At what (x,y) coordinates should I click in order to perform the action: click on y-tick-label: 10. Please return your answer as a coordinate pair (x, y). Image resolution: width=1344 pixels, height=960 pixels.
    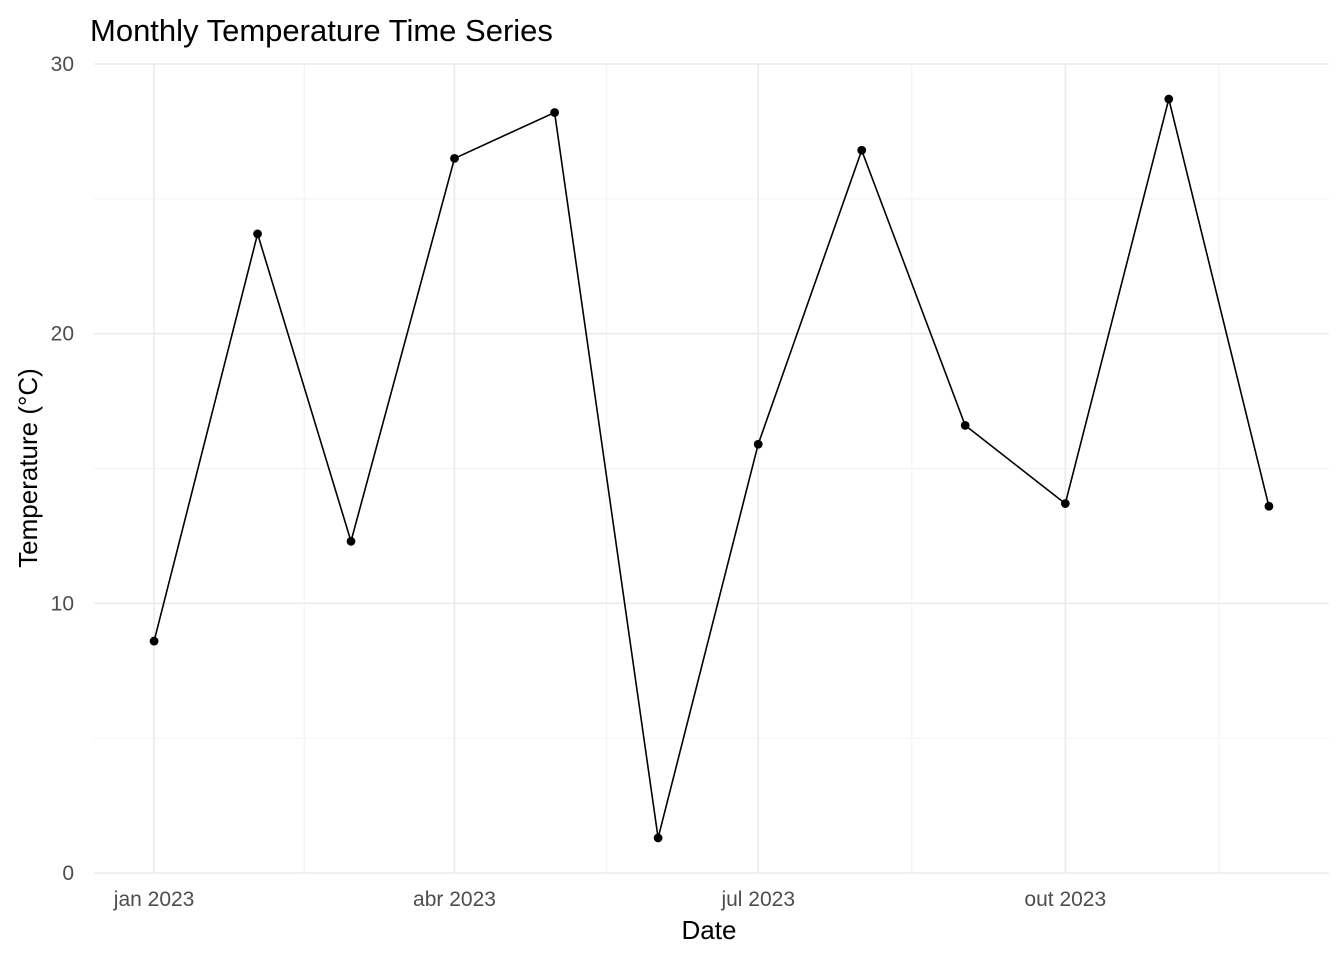
    Looking at the image, I should click on (62, 603).